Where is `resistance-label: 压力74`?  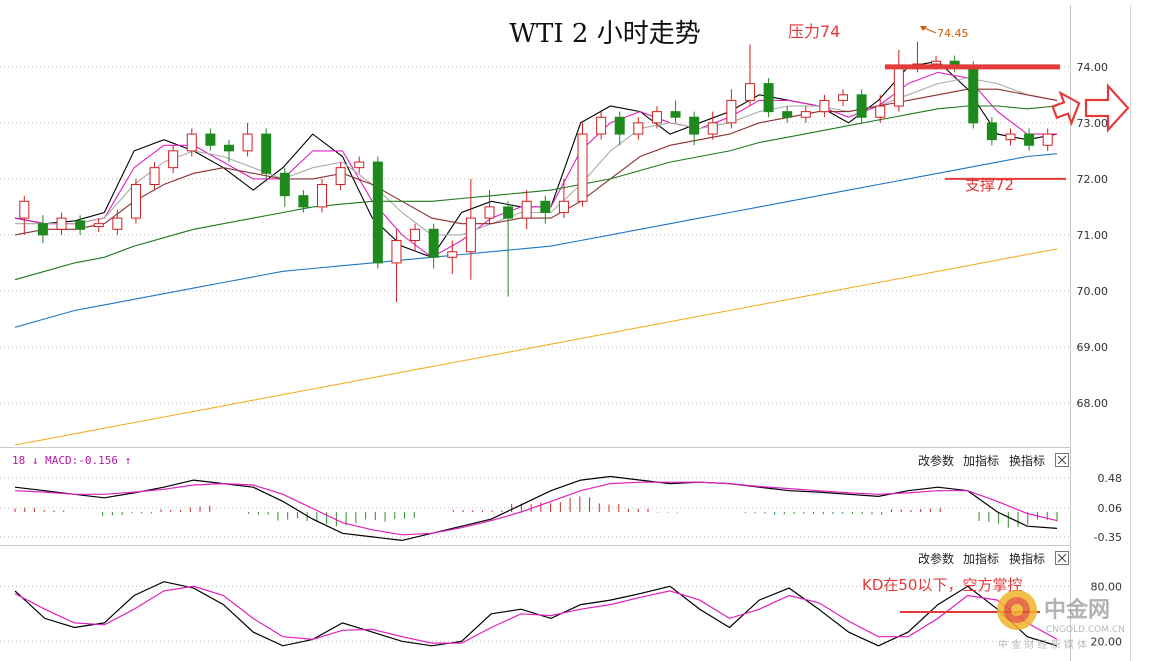 resistance-label: 压力74 is located at coordinates (814, 31).